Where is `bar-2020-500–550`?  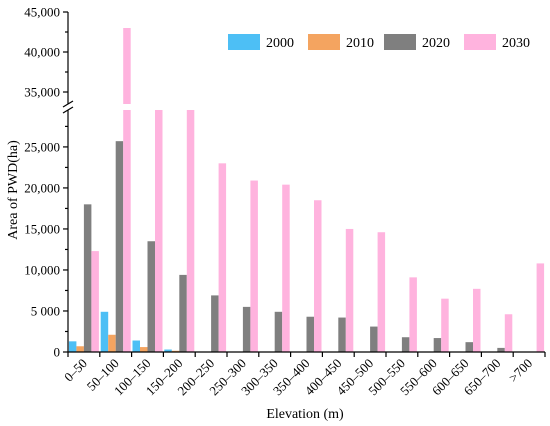
bar-2020-500–550 is located at coordinates (405, 344).